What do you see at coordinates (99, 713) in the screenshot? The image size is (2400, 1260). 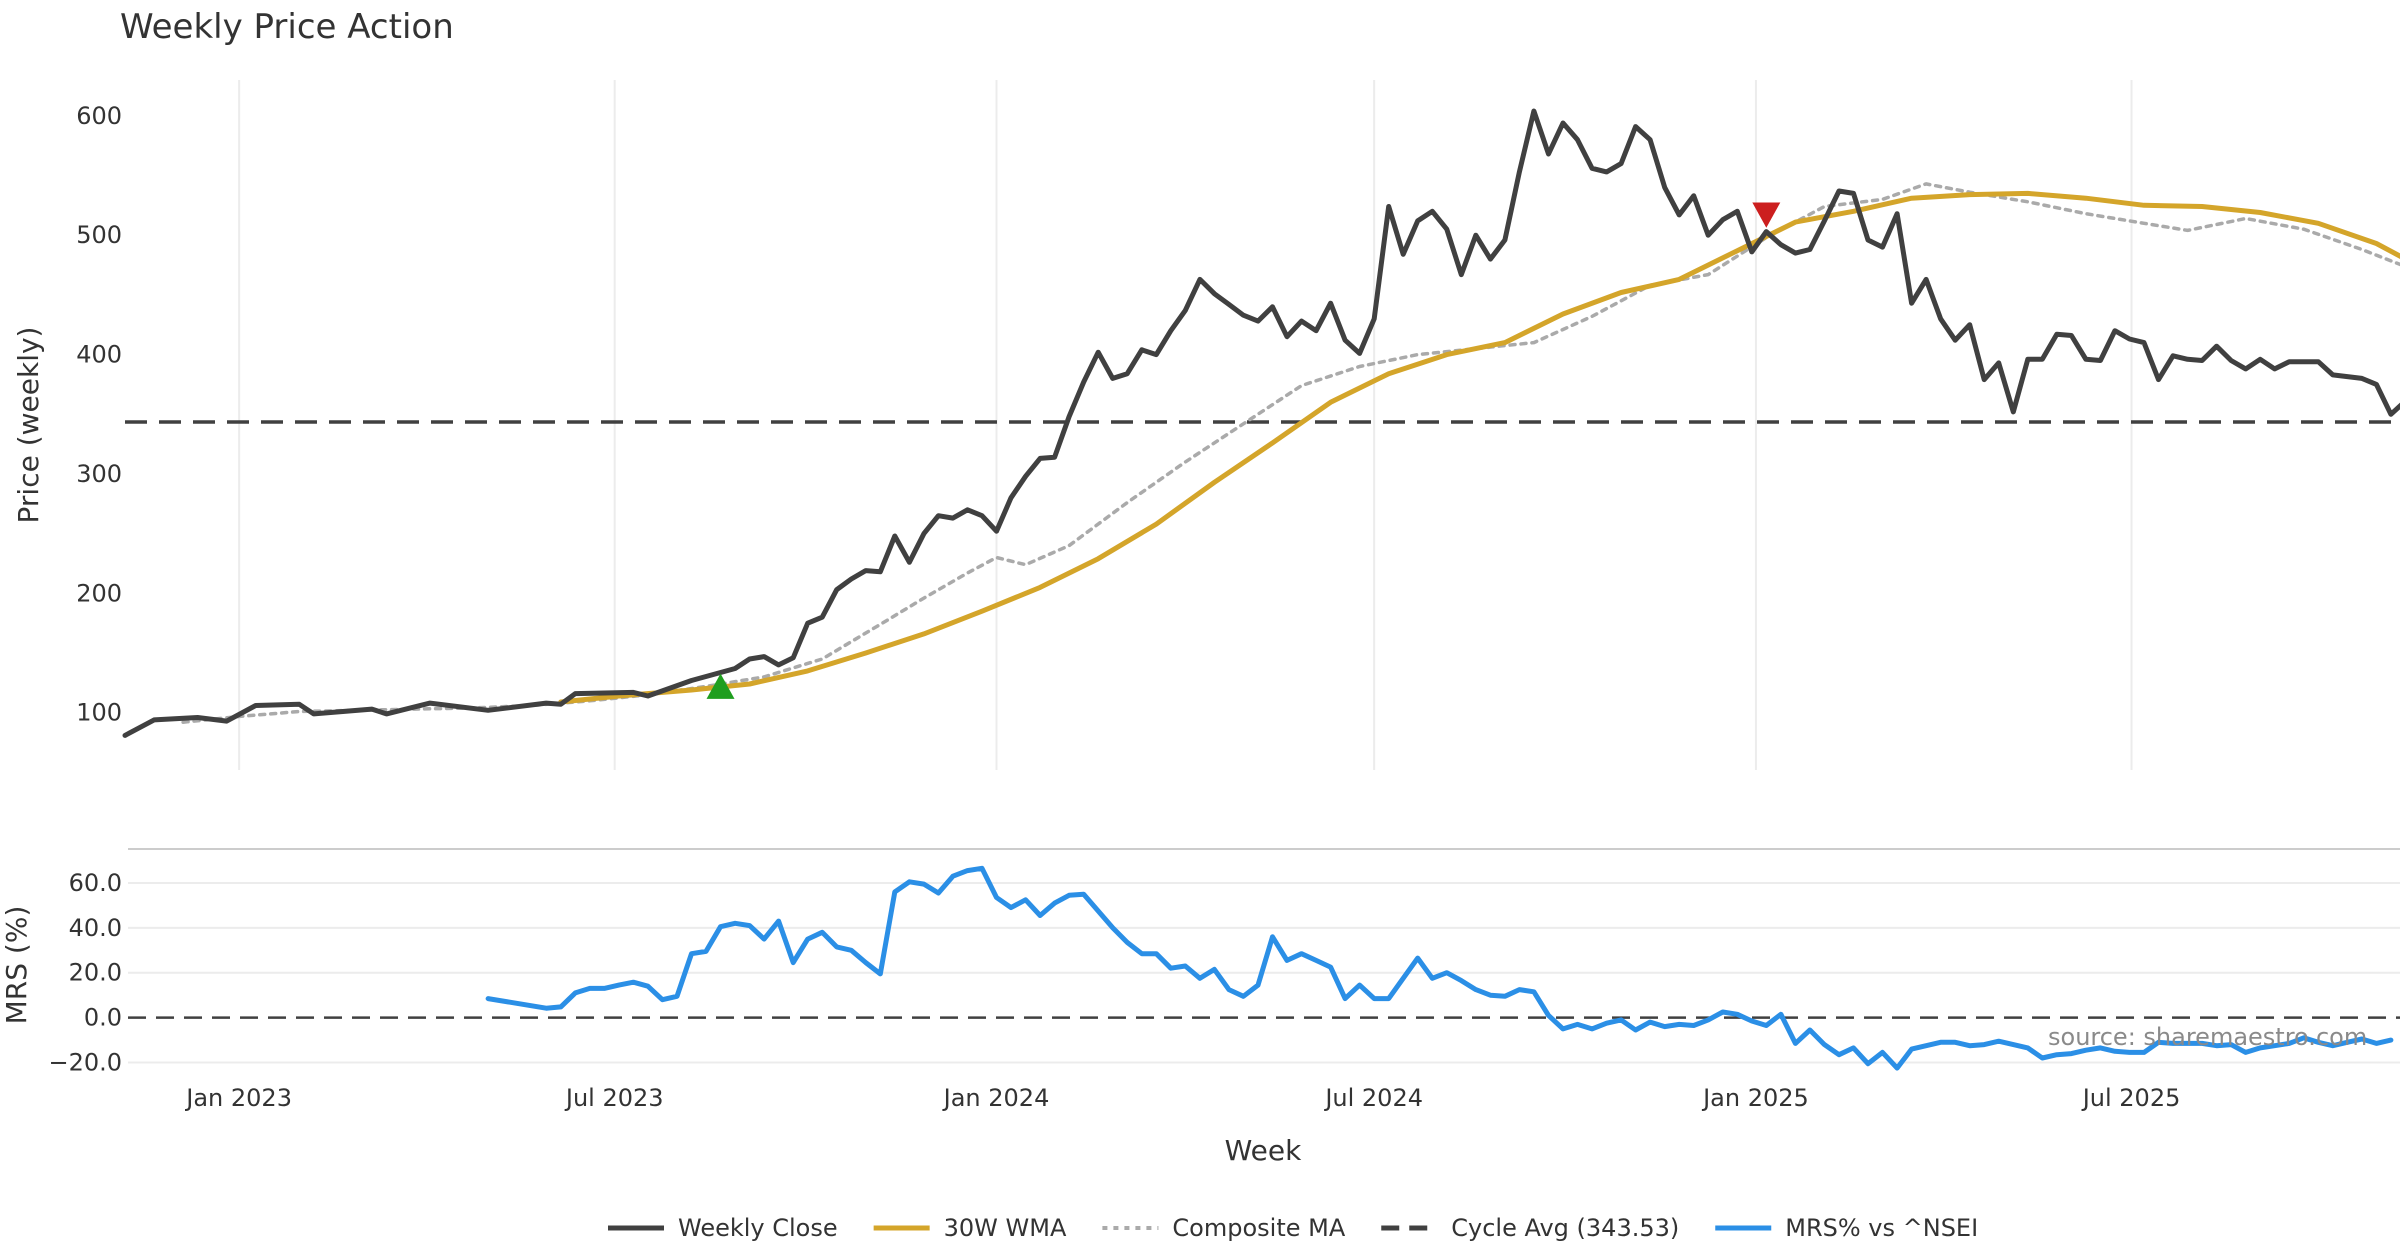 I see `price-y-tick-label: 100` at bounding box center [99, 713].